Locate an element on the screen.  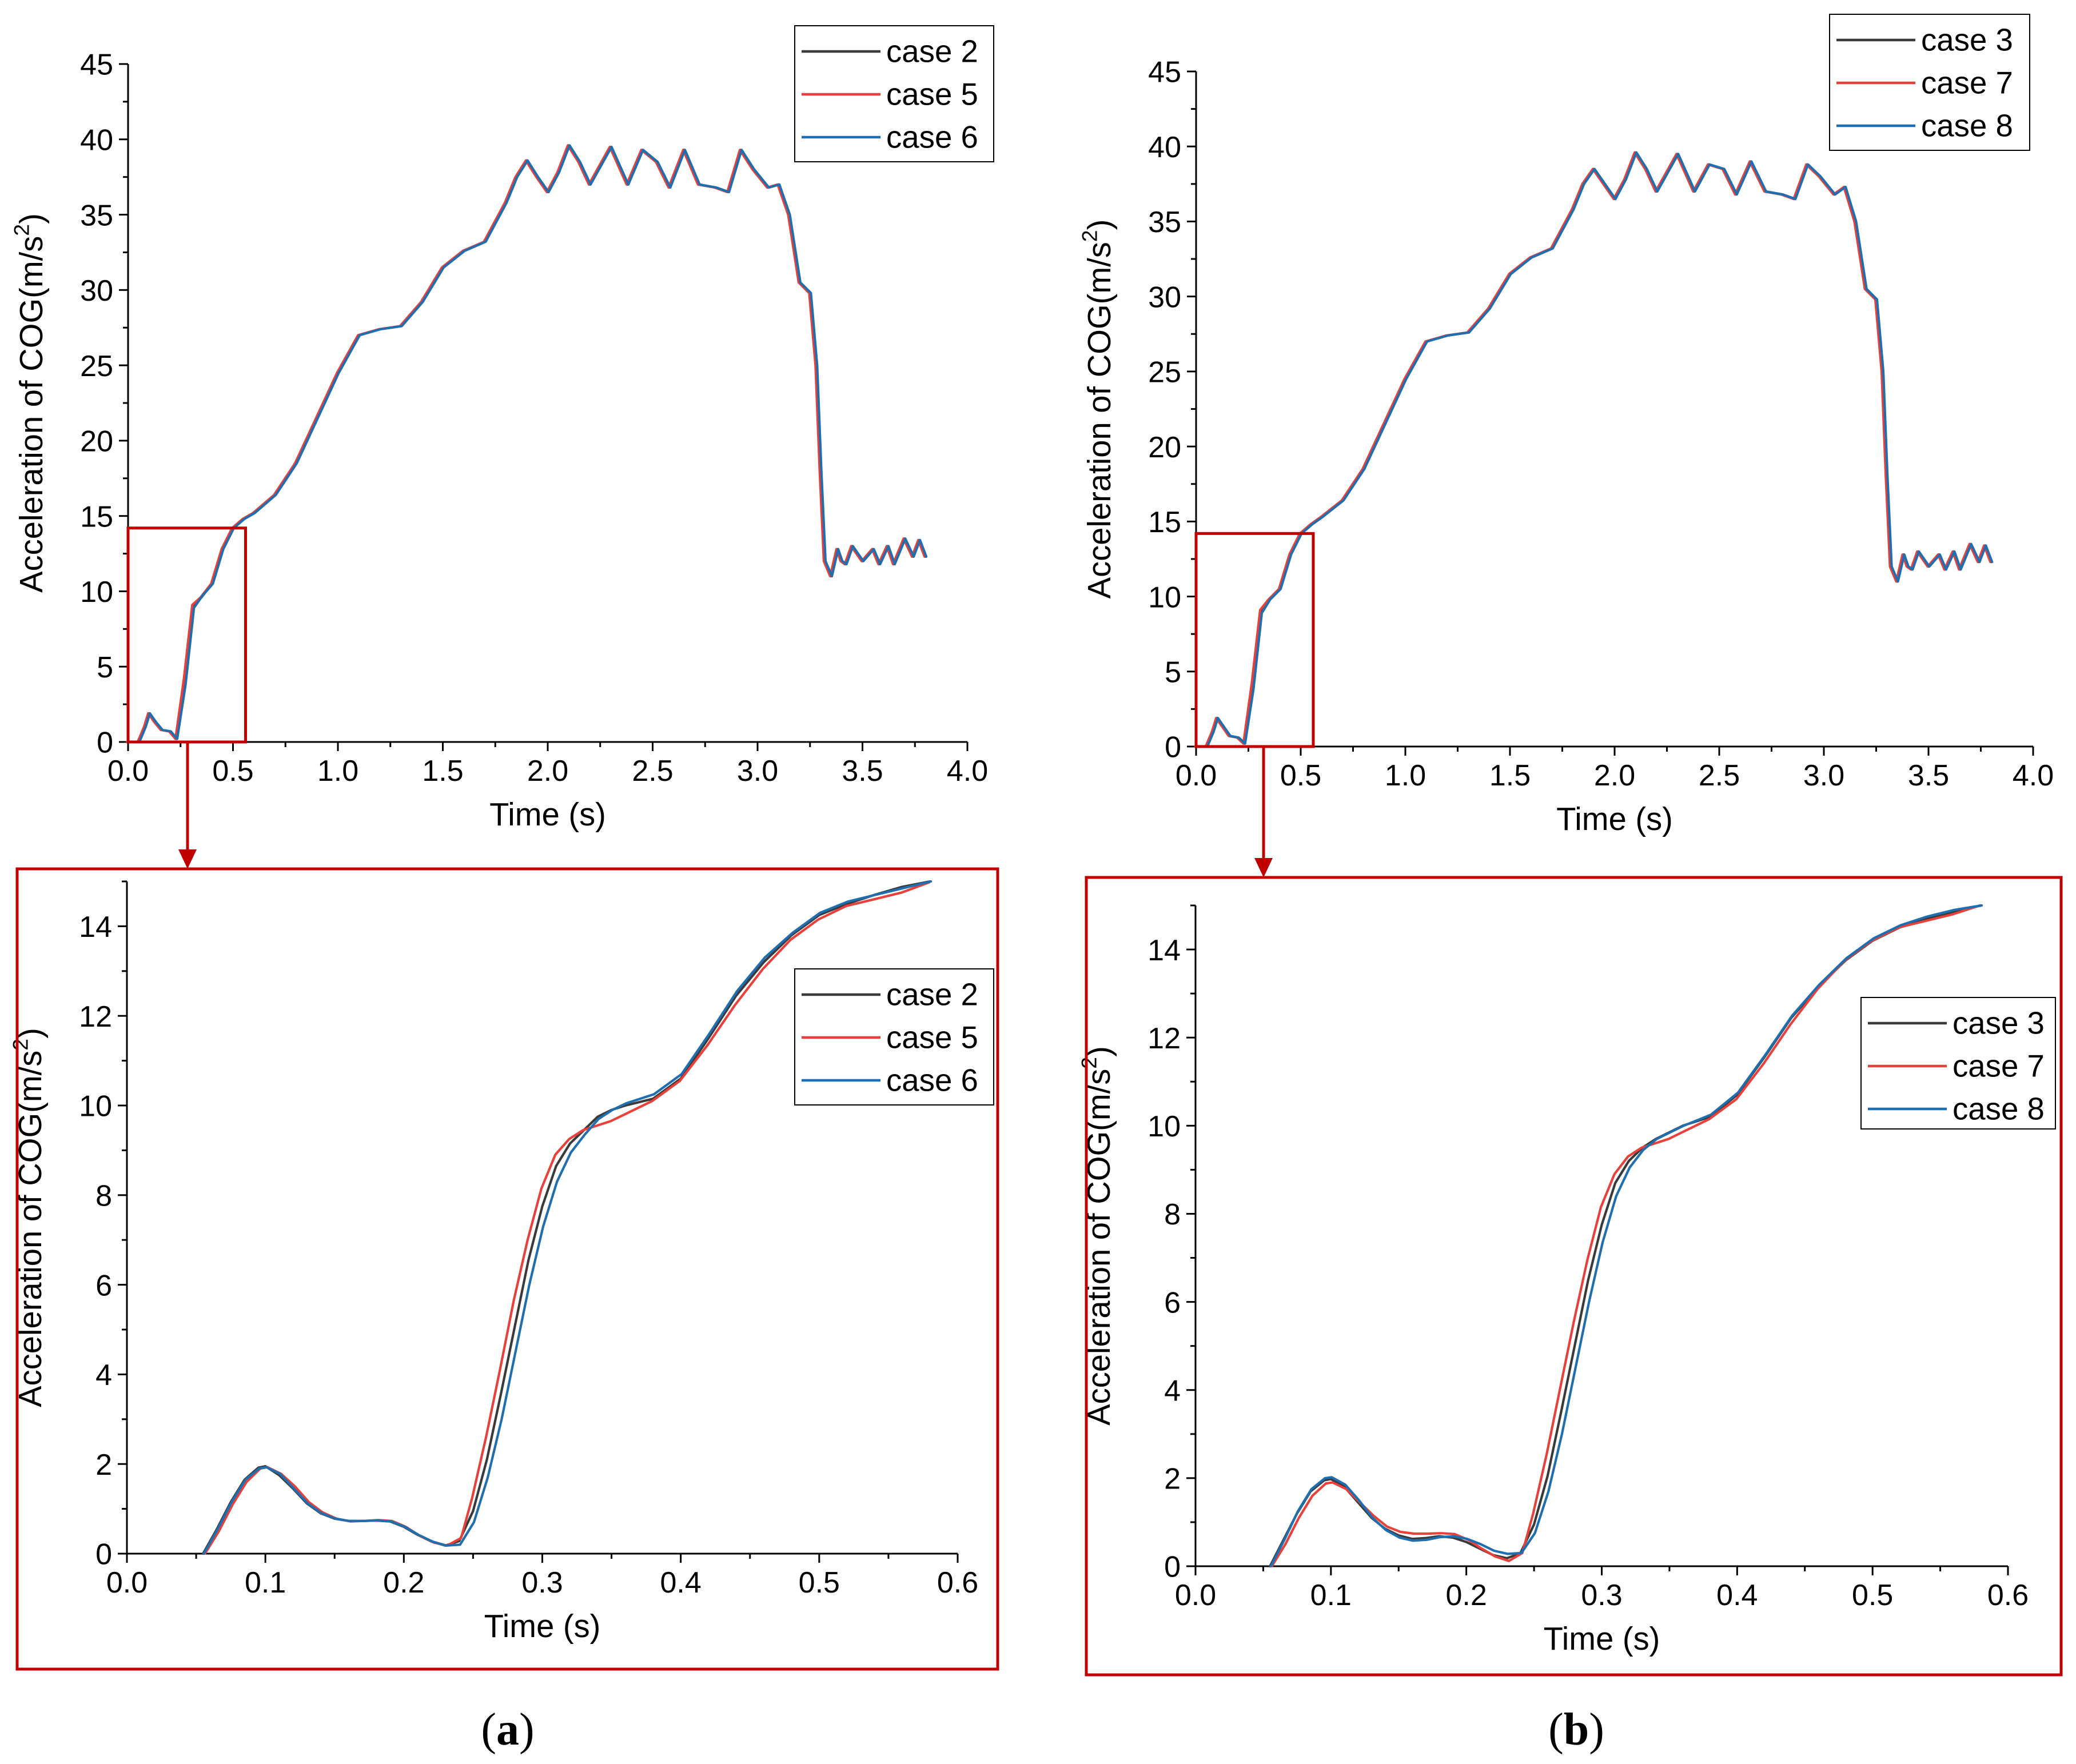
y-tick-label: 0 is located at coordinates (105, 743).